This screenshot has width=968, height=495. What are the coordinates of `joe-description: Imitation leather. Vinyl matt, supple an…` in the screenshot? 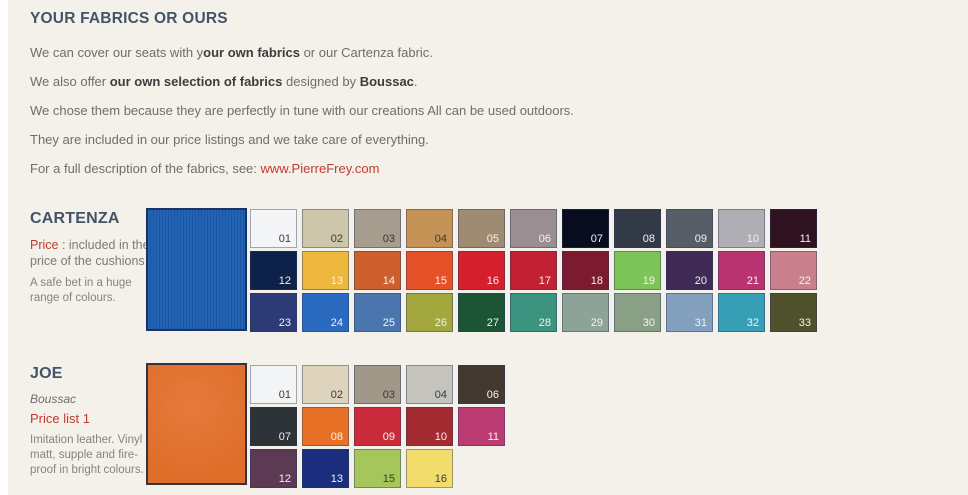 It's located at (87, 455).